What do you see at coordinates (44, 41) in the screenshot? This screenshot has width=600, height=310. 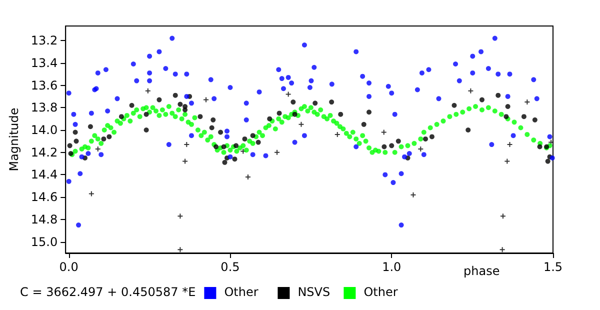 I see `y-tick-label: 13.2` at bounding box center [44, 41].